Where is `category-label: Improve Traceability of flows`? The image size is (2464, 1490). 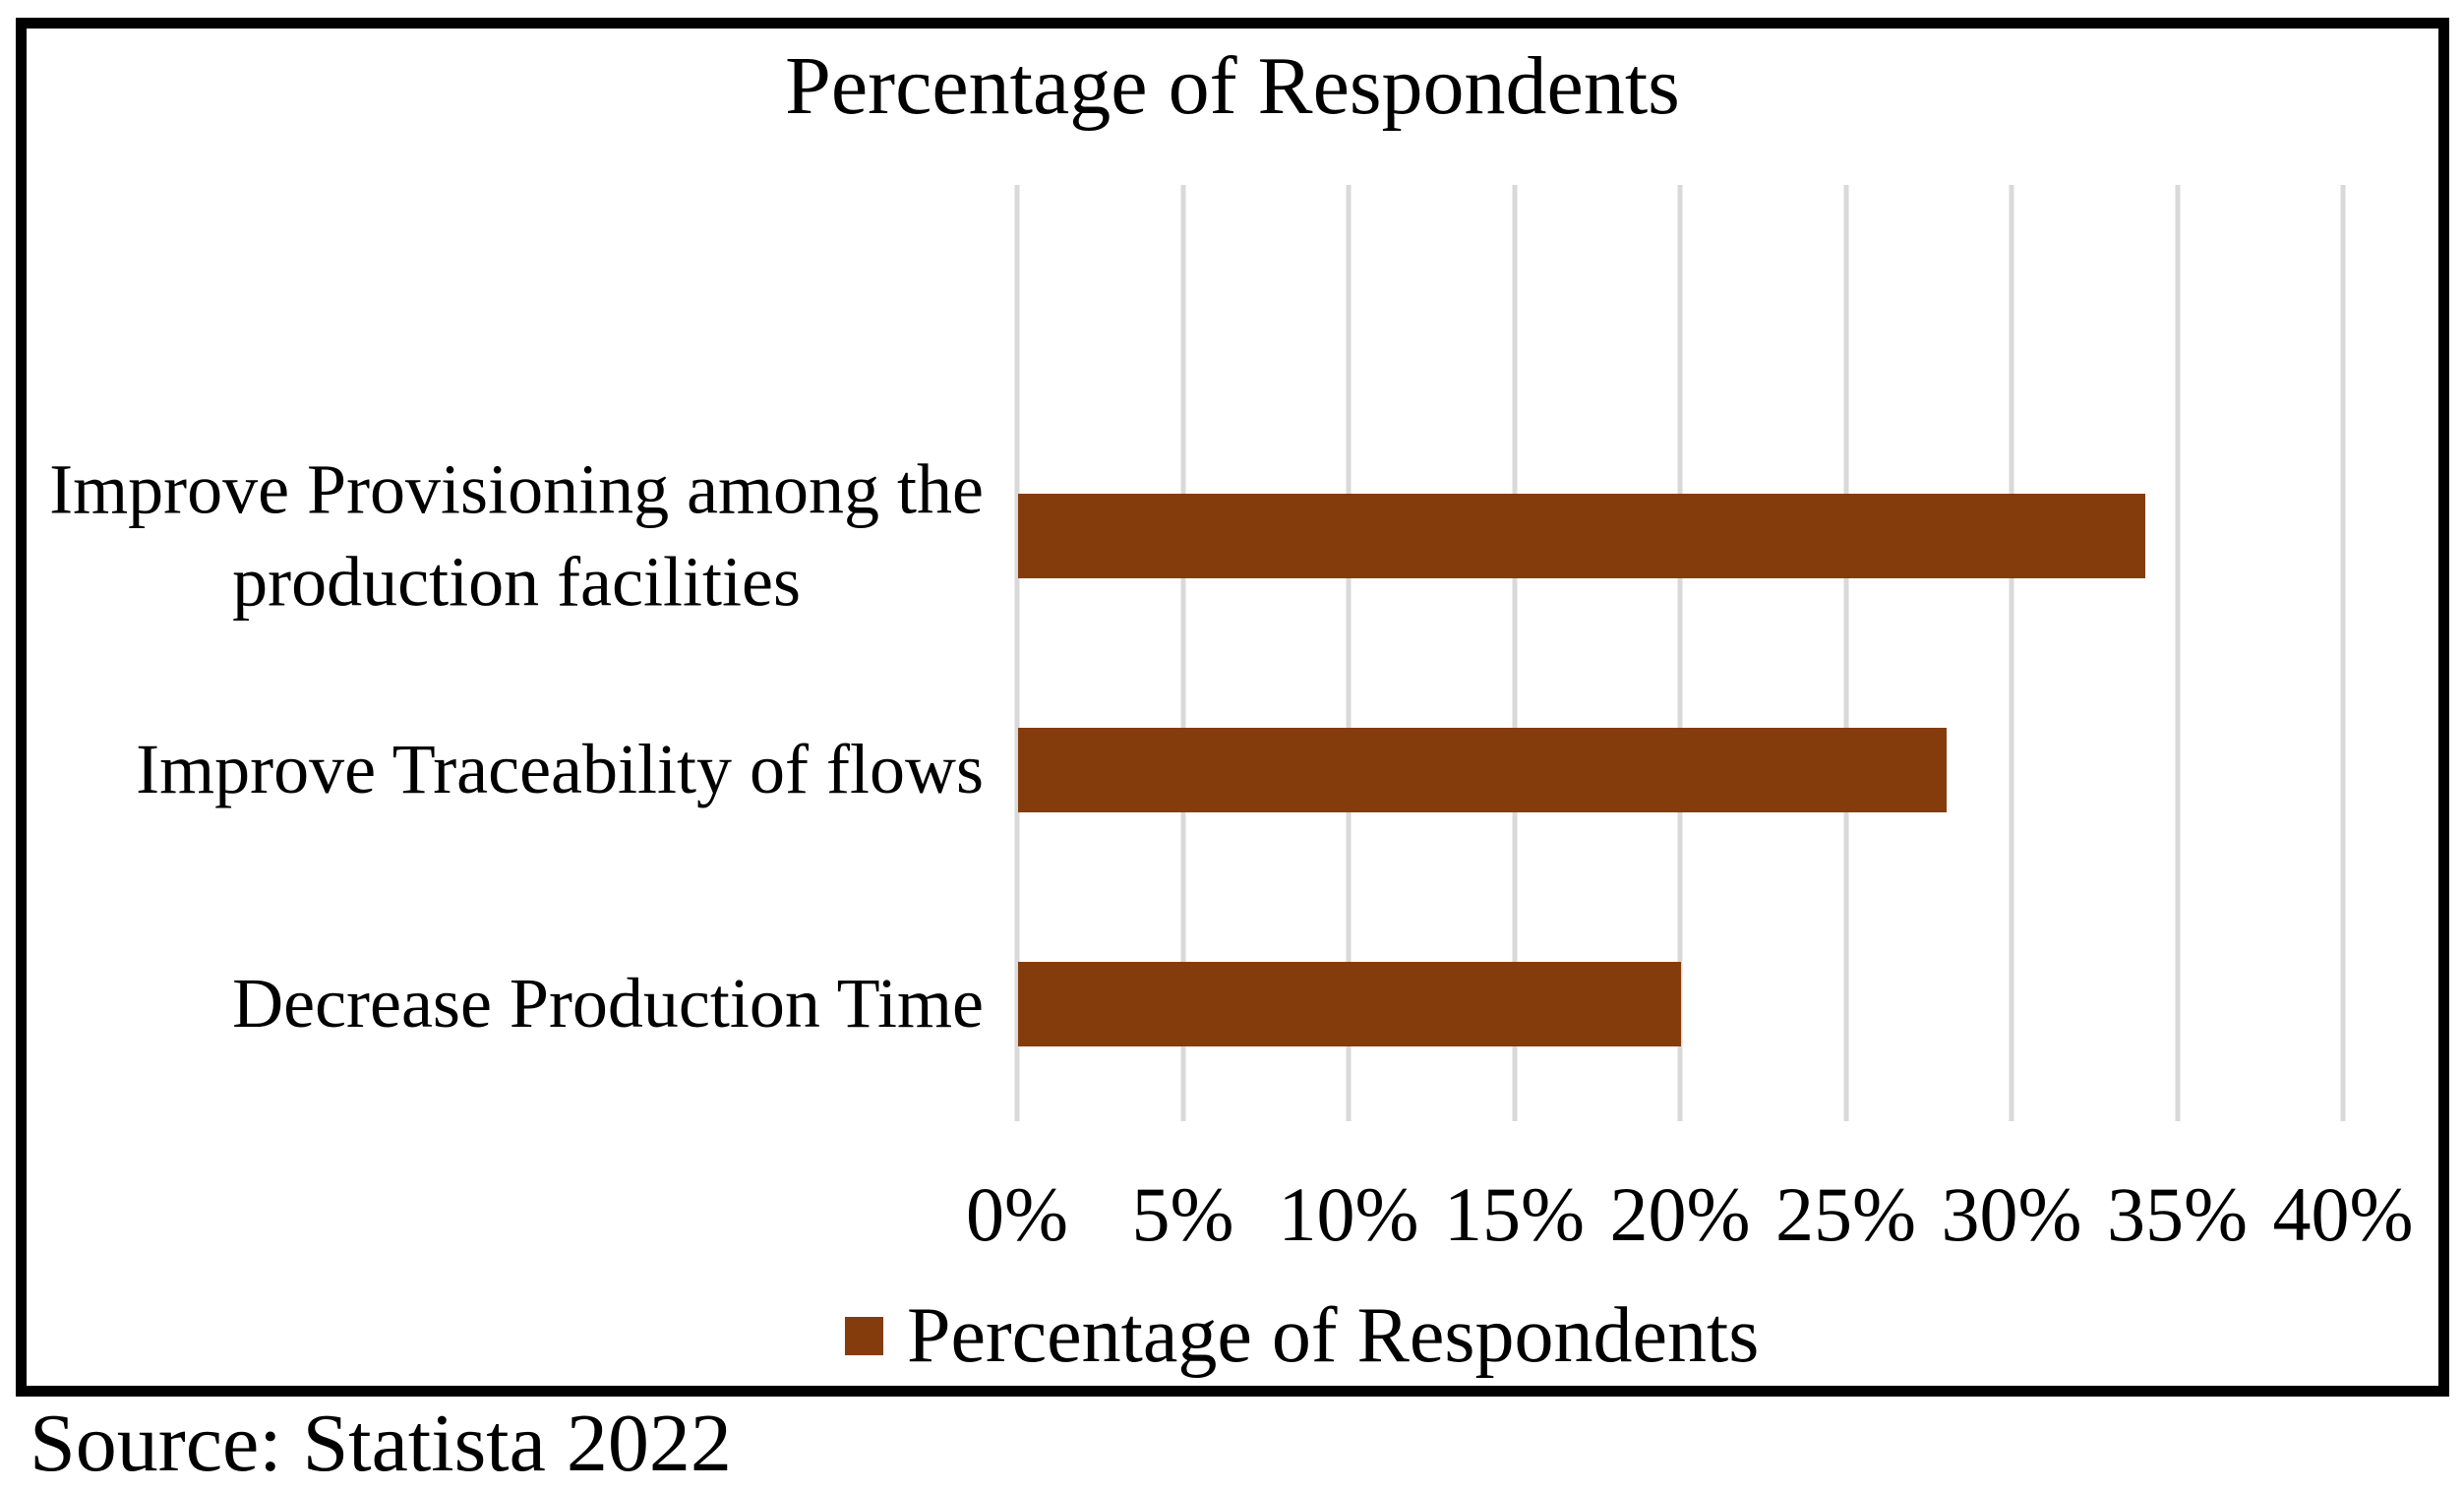
category-label: Improve Traceability of flows is located at coordinates (560, 770).